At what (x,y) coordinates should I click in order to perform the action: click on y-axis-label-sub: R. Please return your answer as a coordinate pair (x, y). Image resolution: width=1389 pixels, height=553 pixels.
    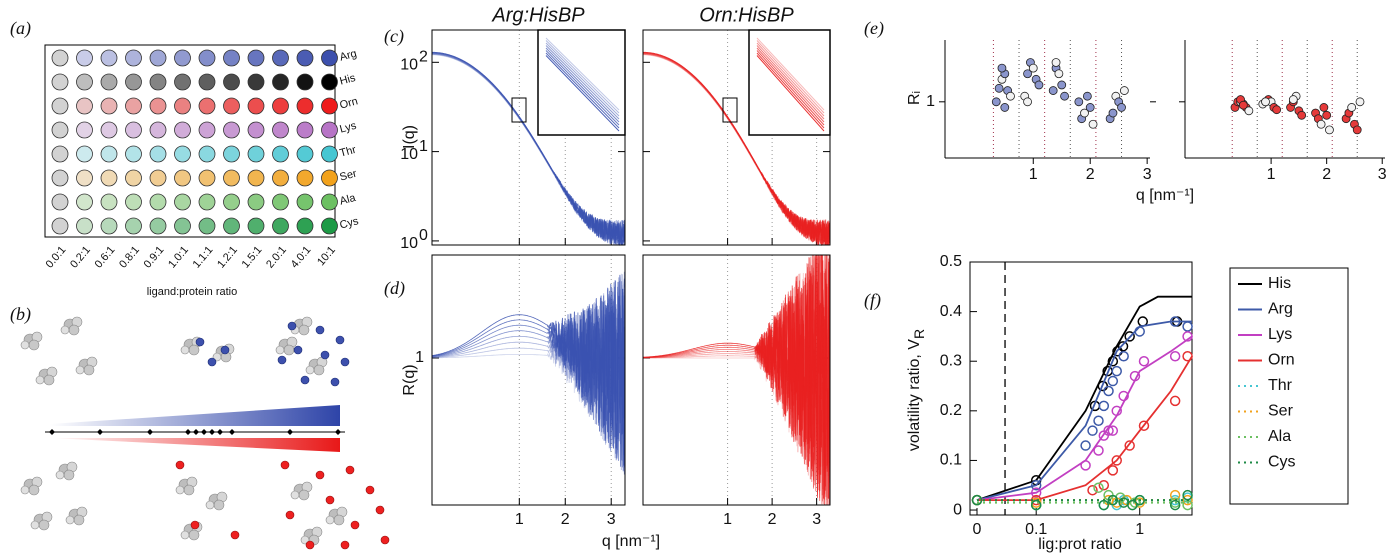
    Looking at the image, I should click on (919, 334).